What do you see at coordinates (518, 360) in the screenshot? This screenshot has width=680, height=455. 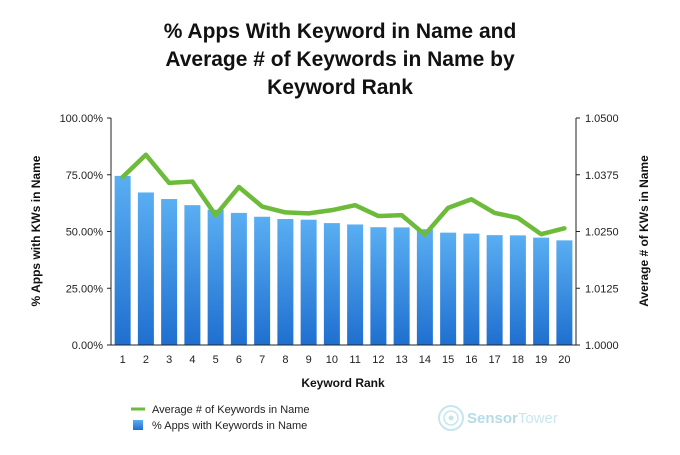 I see `x-tick-label: 18` at bounding box center [518, 360].